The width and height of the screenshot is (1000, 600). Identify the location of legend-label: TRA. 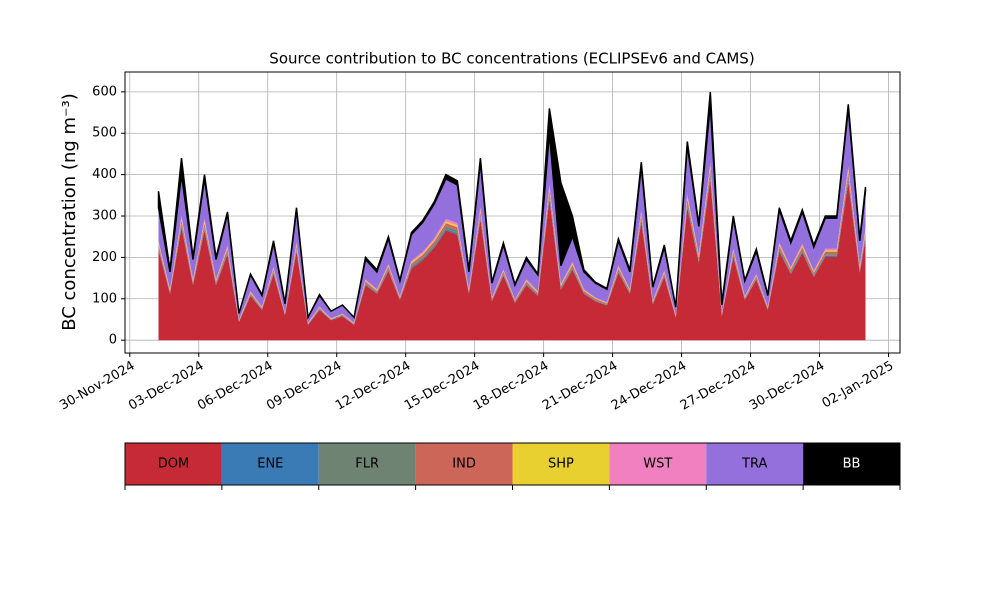
(754, 464).